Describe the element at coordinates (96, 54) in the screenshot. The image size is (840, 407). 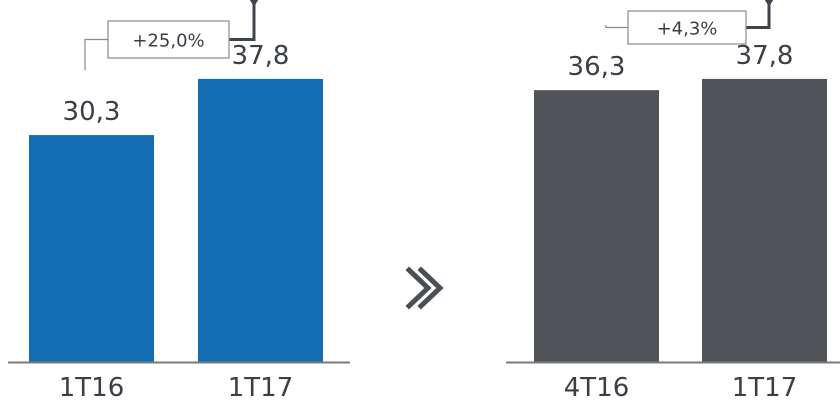
I see `left-change-bracket` at that location.